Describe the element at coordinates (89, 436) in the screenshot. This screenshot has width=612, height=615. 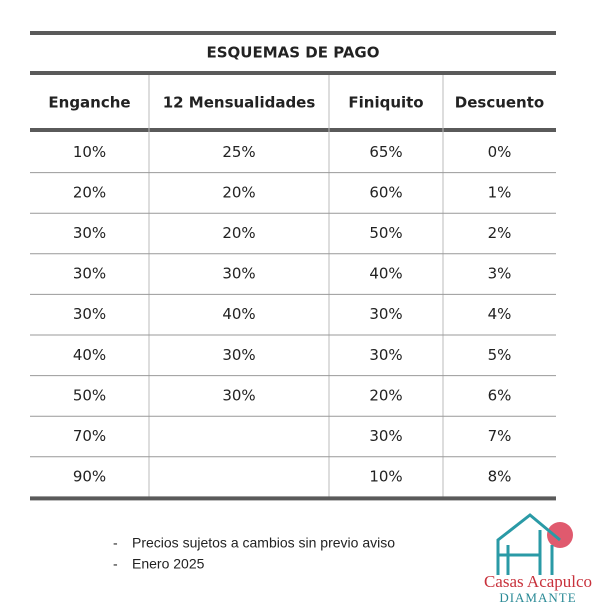
I see `cell: 70%` at that location.